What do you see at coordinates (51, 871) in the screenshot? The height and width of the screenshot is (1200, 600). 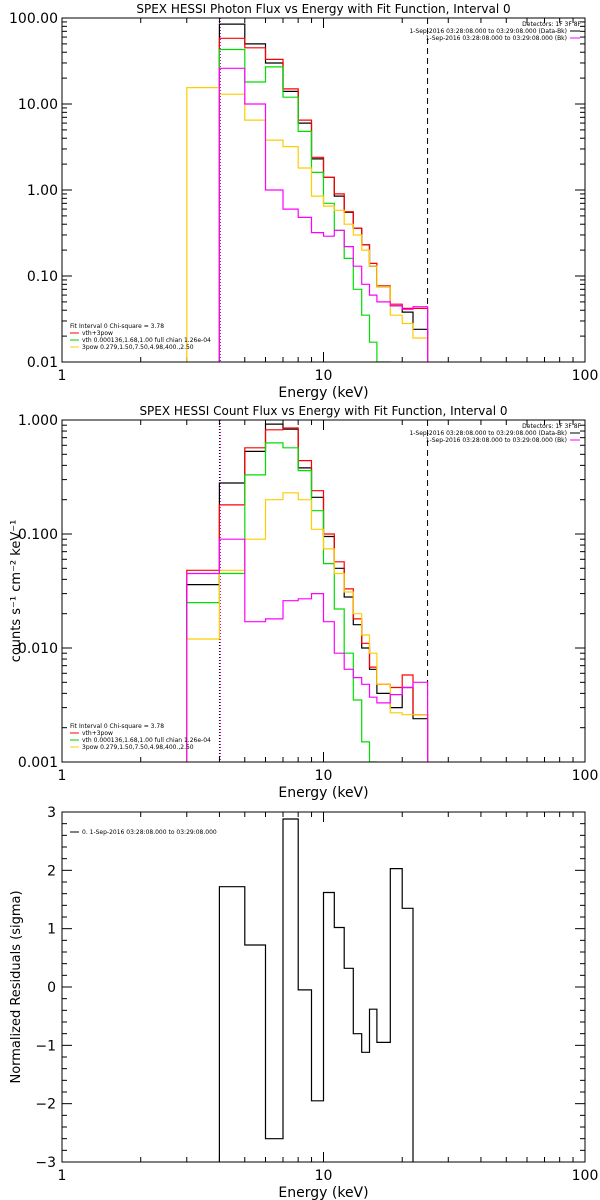 I see `y-tick-label: 2` at bounding box center [51, 871].